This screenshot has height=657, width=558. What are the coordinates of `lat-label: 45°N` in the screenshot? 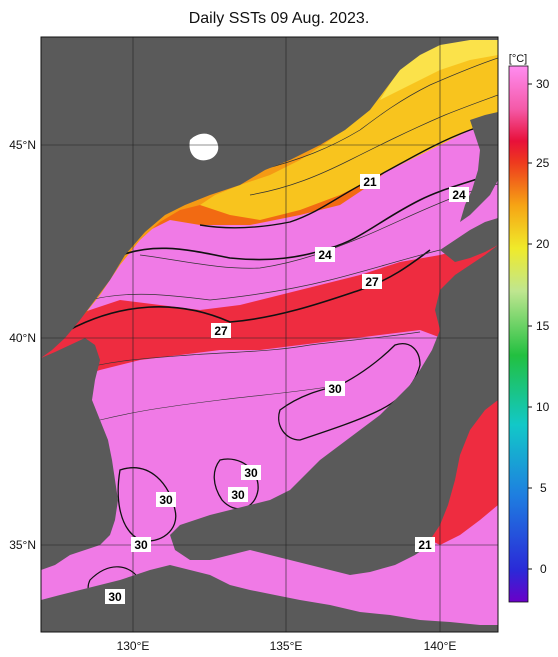 It's located at (22, 145).